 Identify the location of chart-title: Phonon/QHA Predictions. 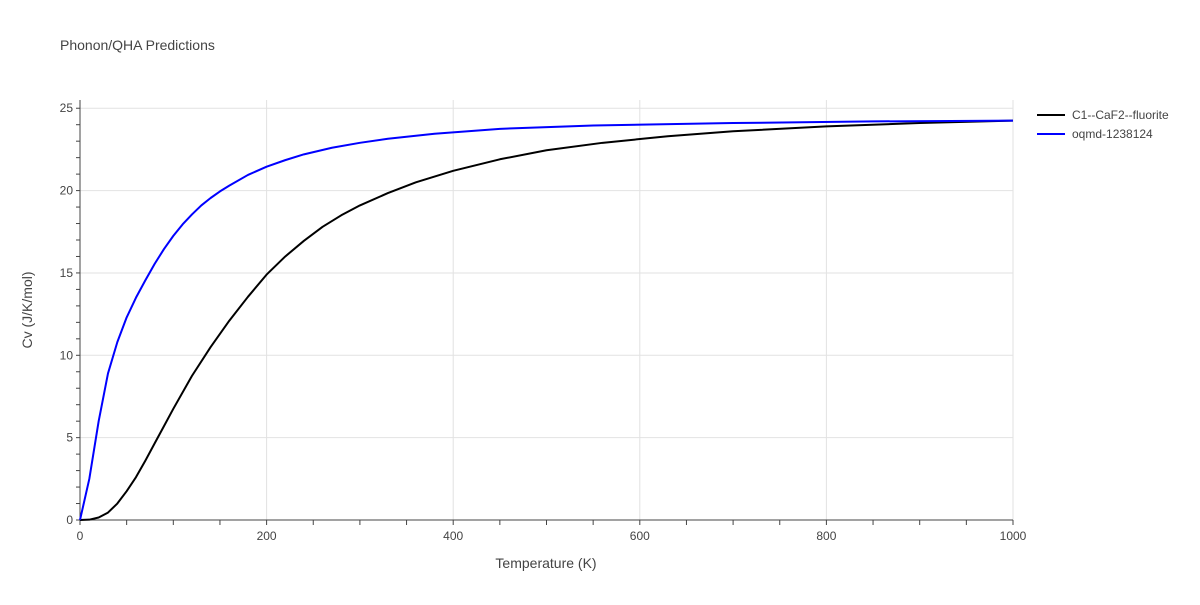
(137, 45).